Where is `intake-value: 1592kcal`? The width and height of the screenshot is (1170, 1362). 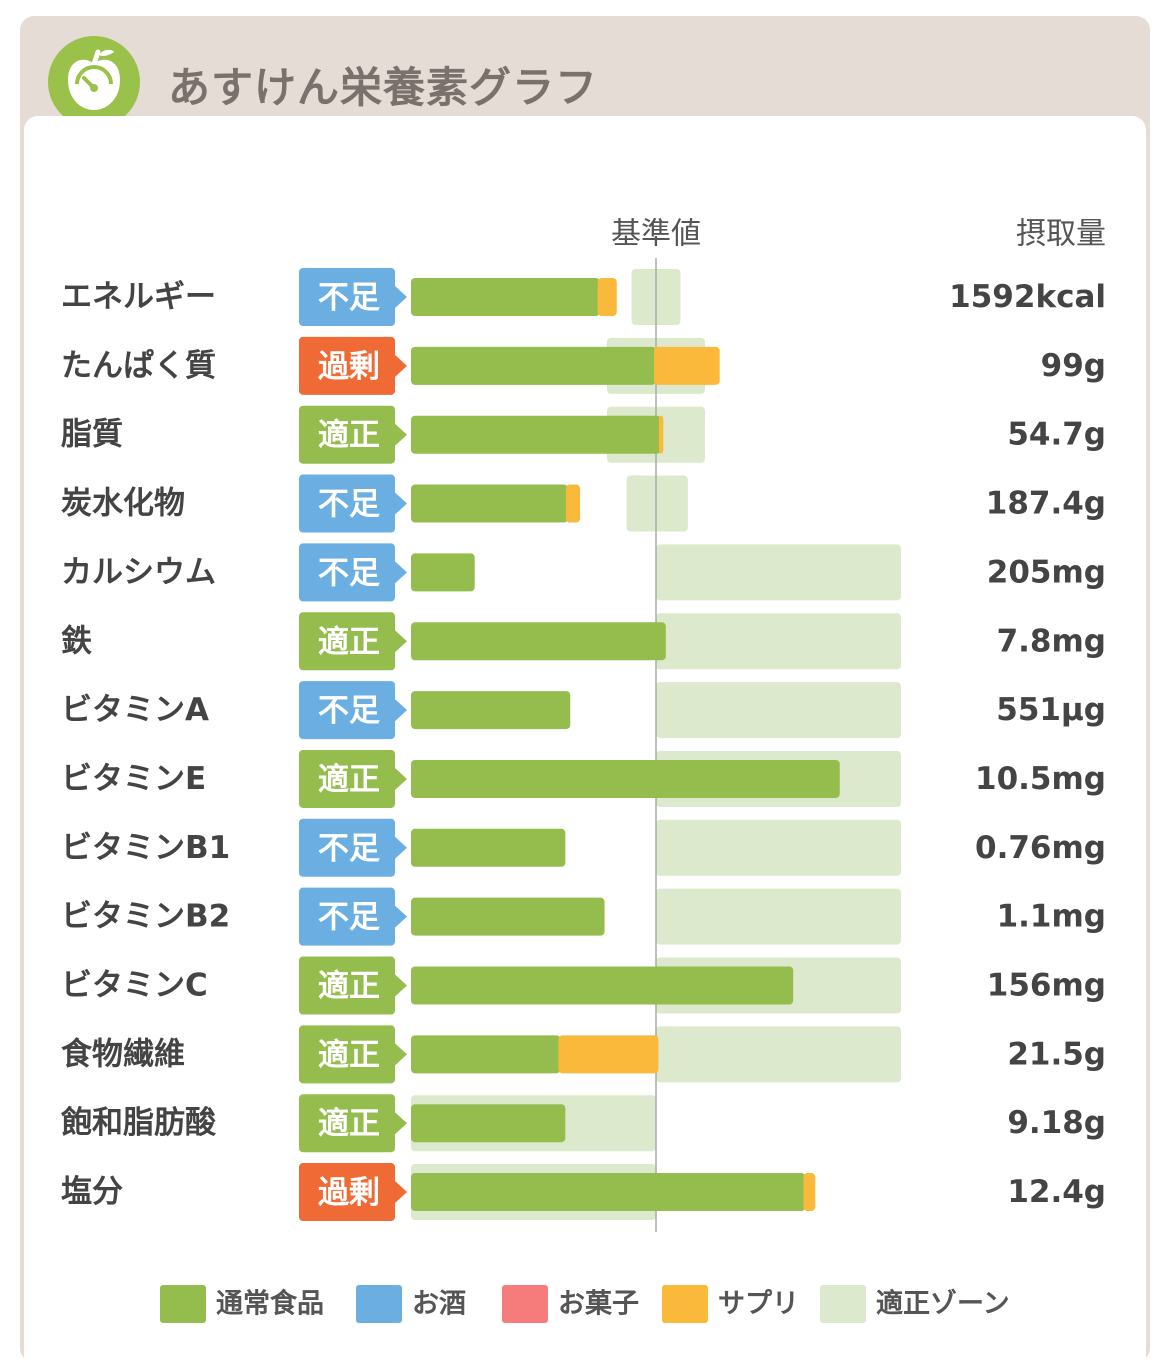 intake-value: 1592kcal is located at coordinates (1027, 297).